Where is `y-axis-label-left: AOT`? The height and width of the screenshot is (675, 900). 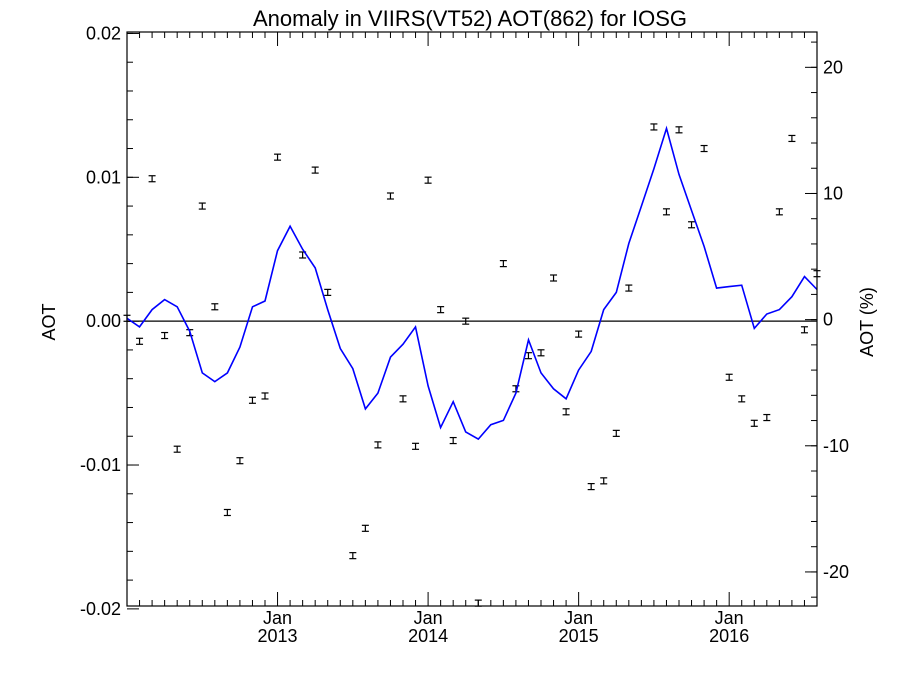
y-axis-label-left: AOT is located at coordinates (49, 321).